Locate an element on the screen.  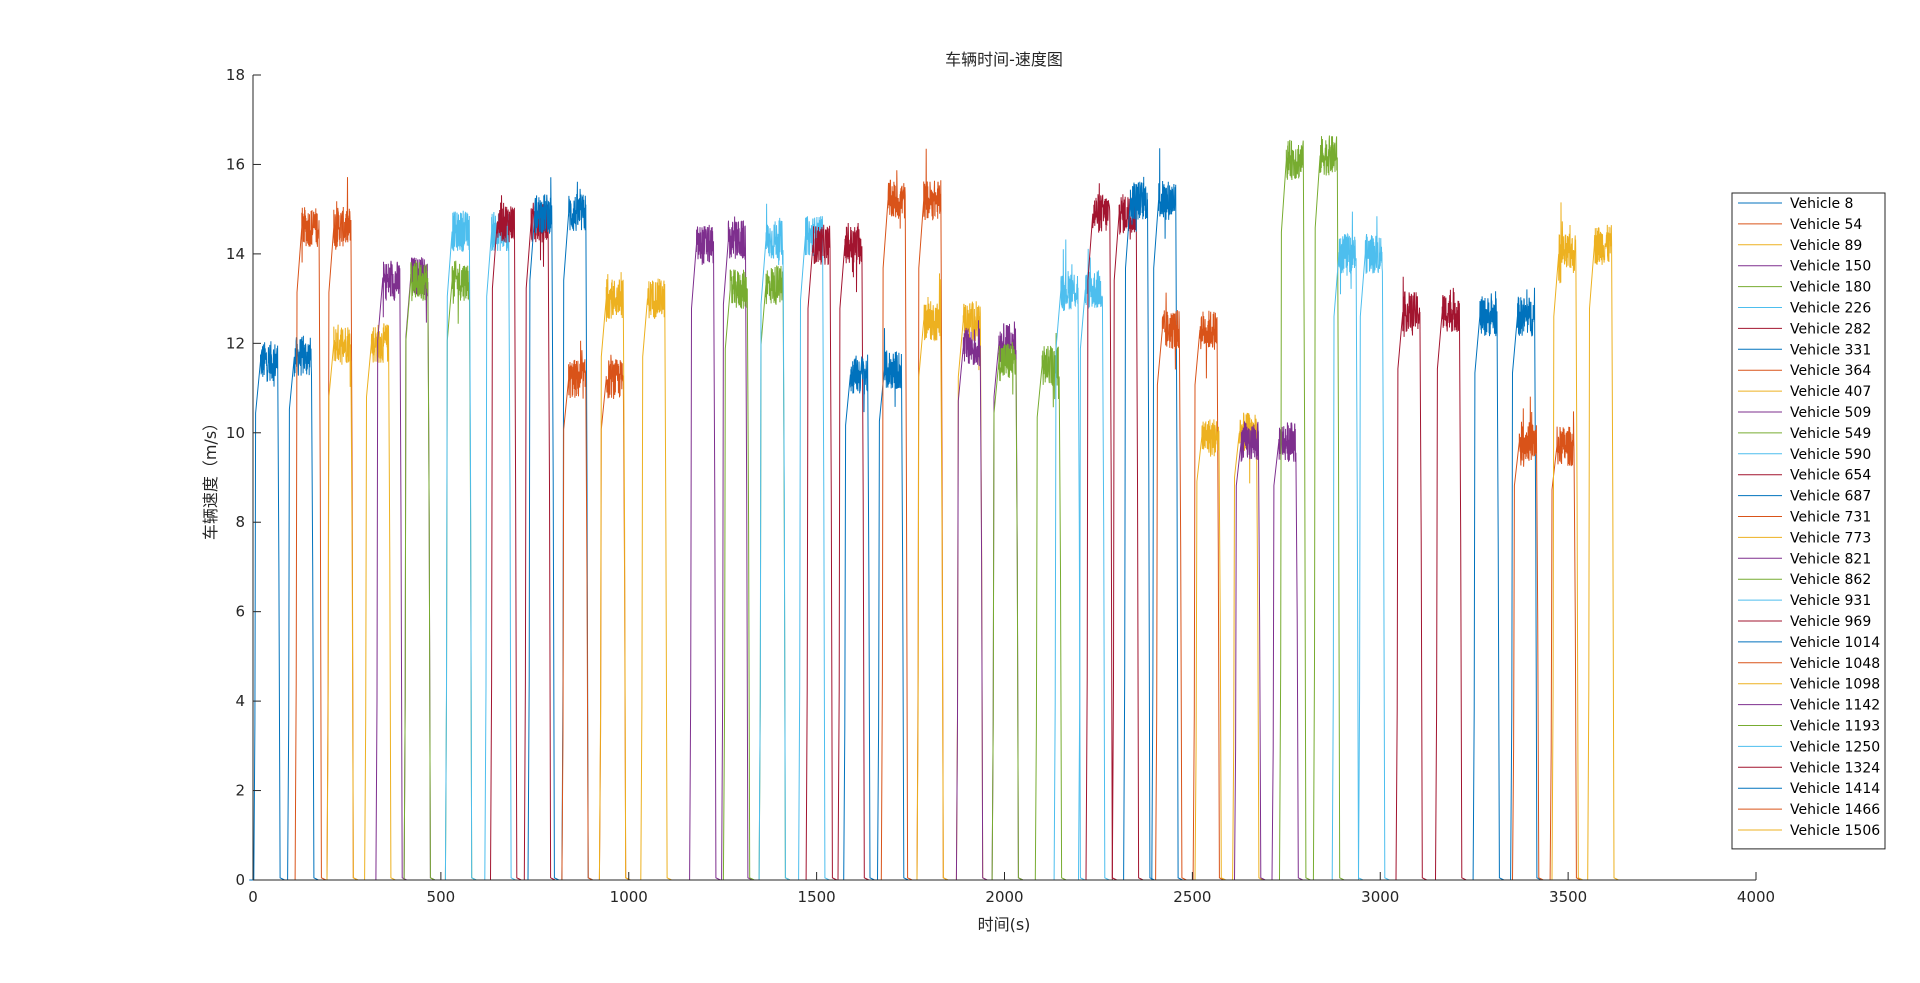
legend-entry: Vehicle 1250 is located at coordinates (1835, 747).